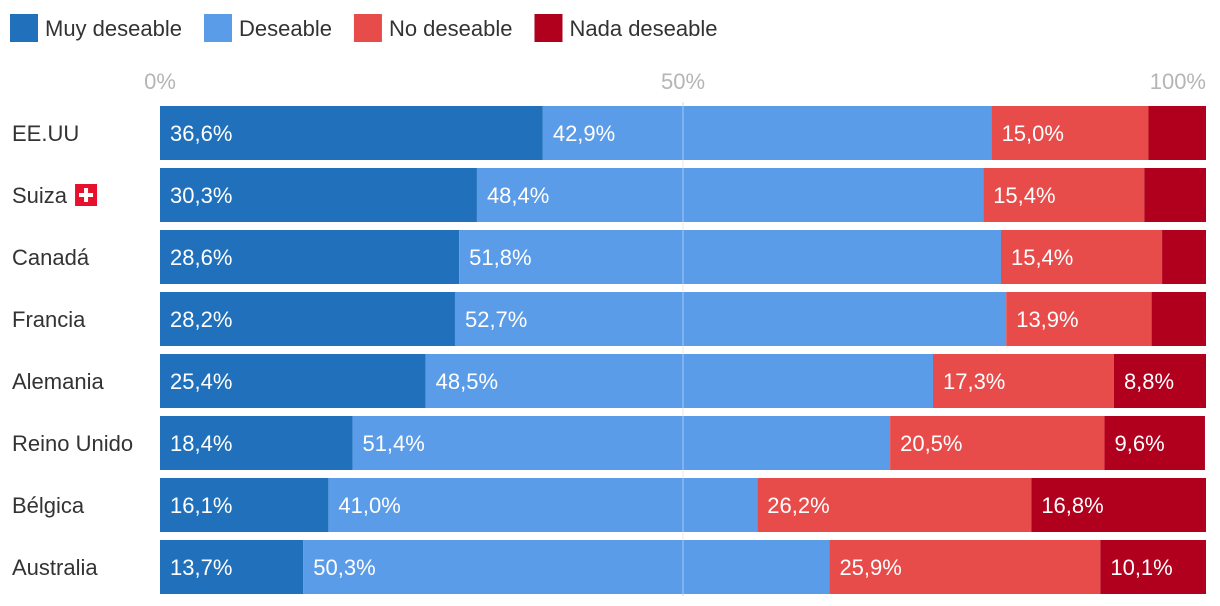  I want to click on legend-swatch-muy-deseable, so click(24, 28).